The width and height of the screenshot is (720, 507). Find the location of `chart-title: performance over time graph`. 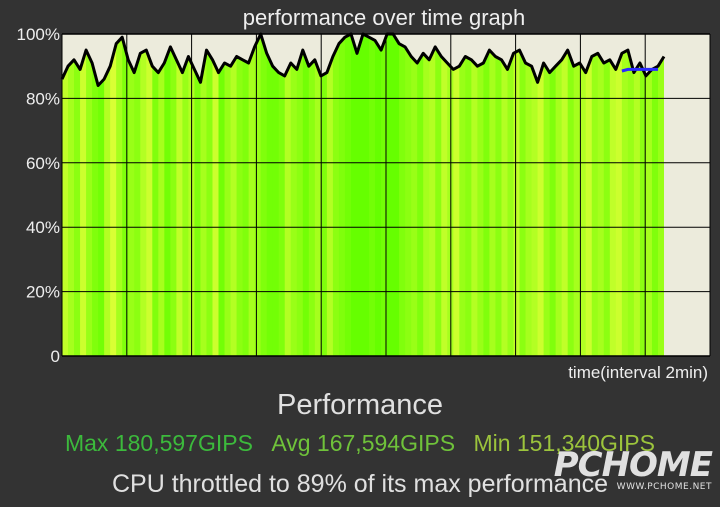

chart-title: performance over time graph is located at coordinates (384, 17).